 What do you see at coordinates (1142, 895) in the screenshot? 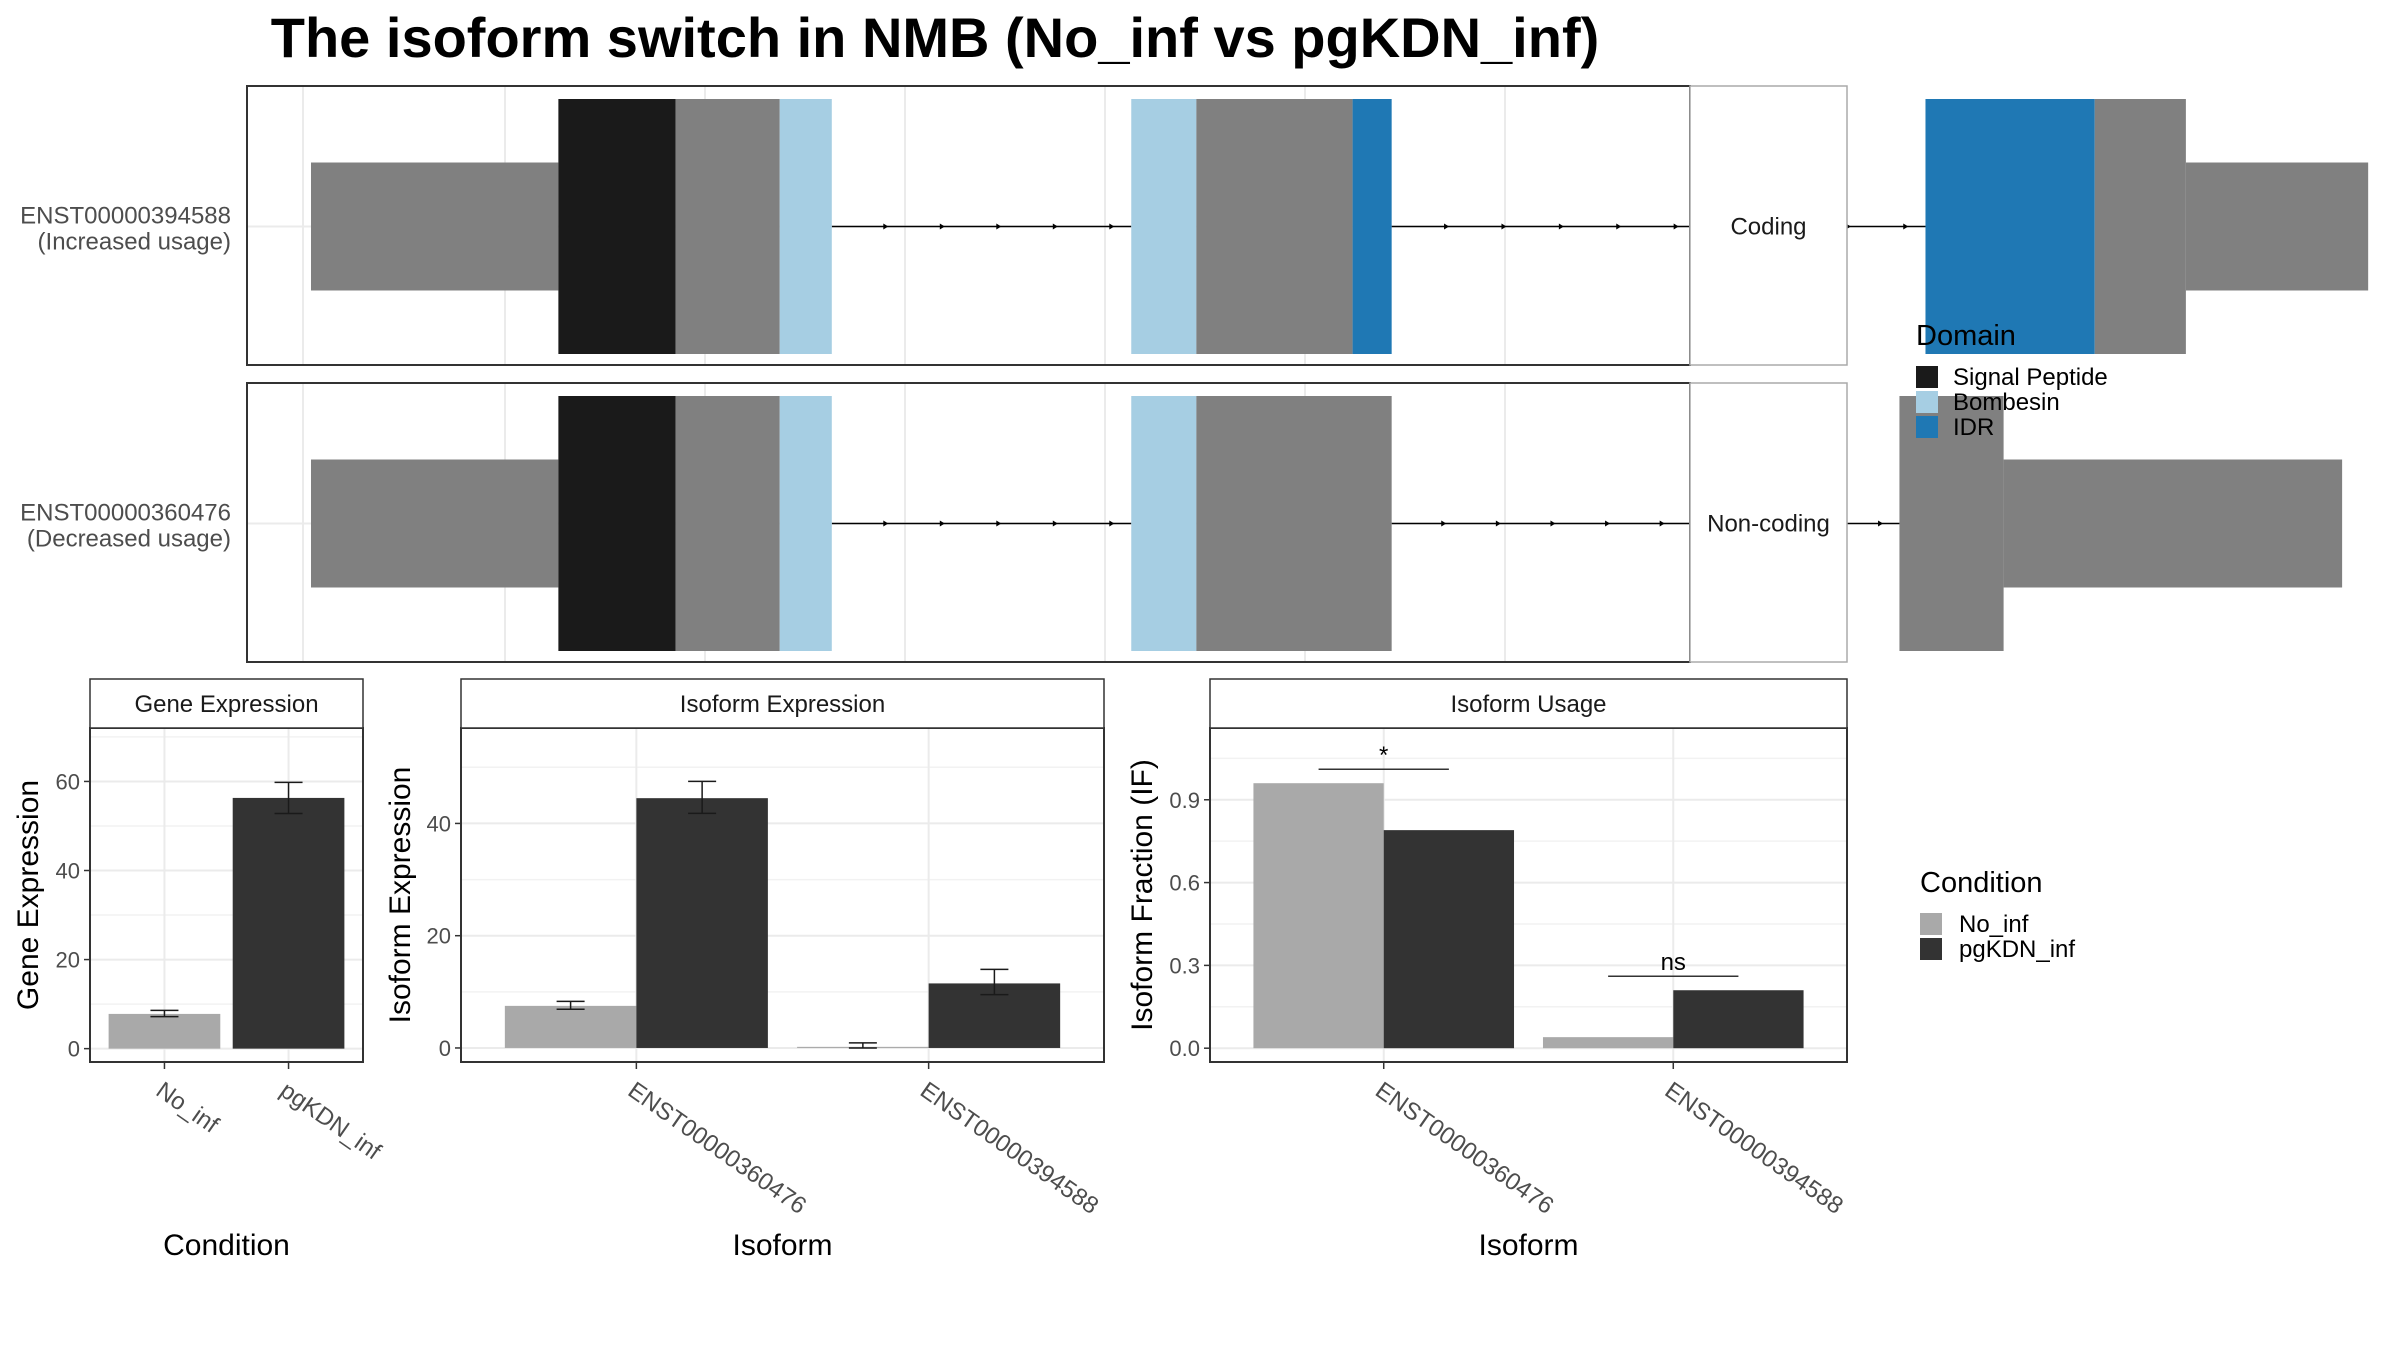
I see `y-axis-label: Isoform Fraction (IF)` at bounding box center [1142, 895].